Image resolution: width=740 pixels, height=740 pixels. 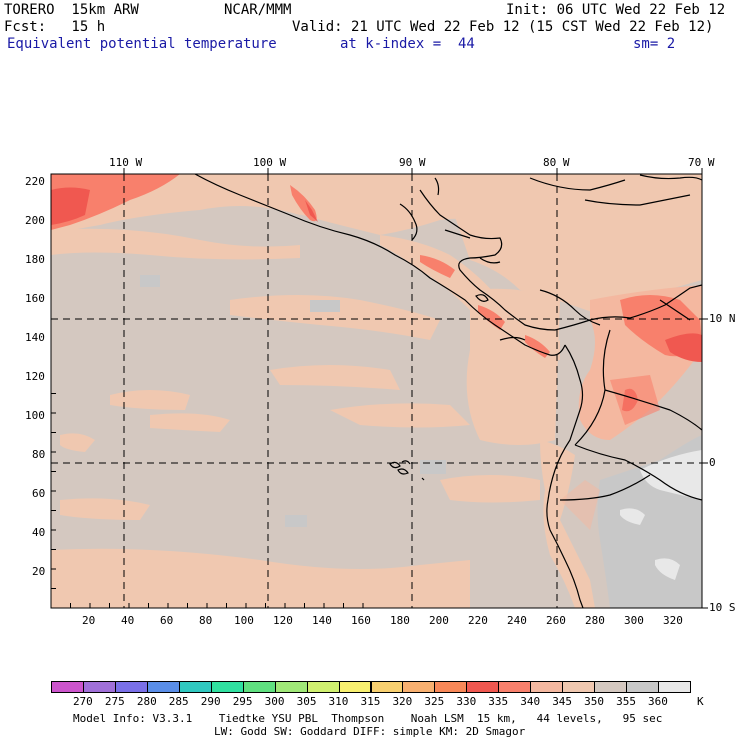 I want to click on model-title: TORERO 15km ARW, so click(x=71, y=10).